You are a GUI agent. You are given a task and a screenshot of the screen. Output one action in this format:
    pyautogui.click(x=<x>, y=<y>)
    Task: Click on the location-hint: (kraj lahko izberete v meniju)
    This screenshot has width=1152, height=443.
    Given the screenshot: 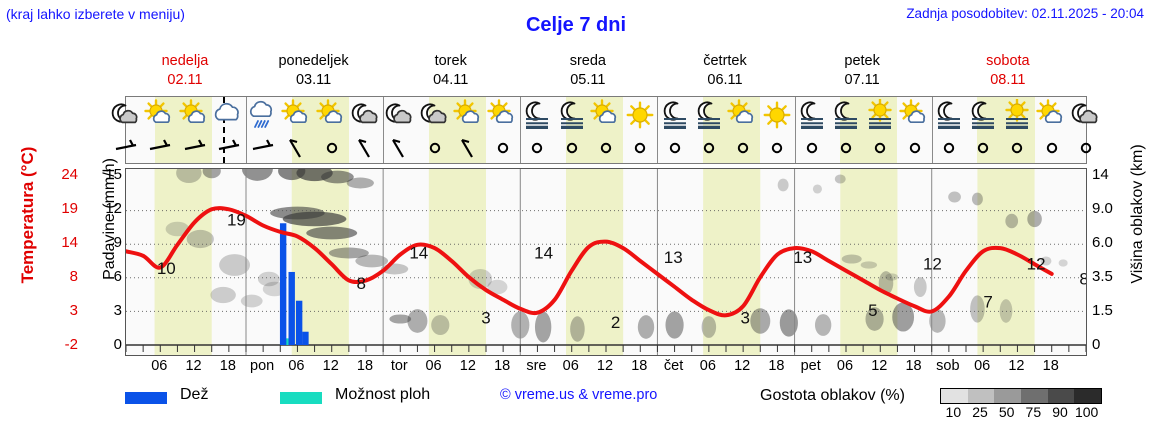 What is the action you would take?
    pyautogui.click(x=95, y=14)
    